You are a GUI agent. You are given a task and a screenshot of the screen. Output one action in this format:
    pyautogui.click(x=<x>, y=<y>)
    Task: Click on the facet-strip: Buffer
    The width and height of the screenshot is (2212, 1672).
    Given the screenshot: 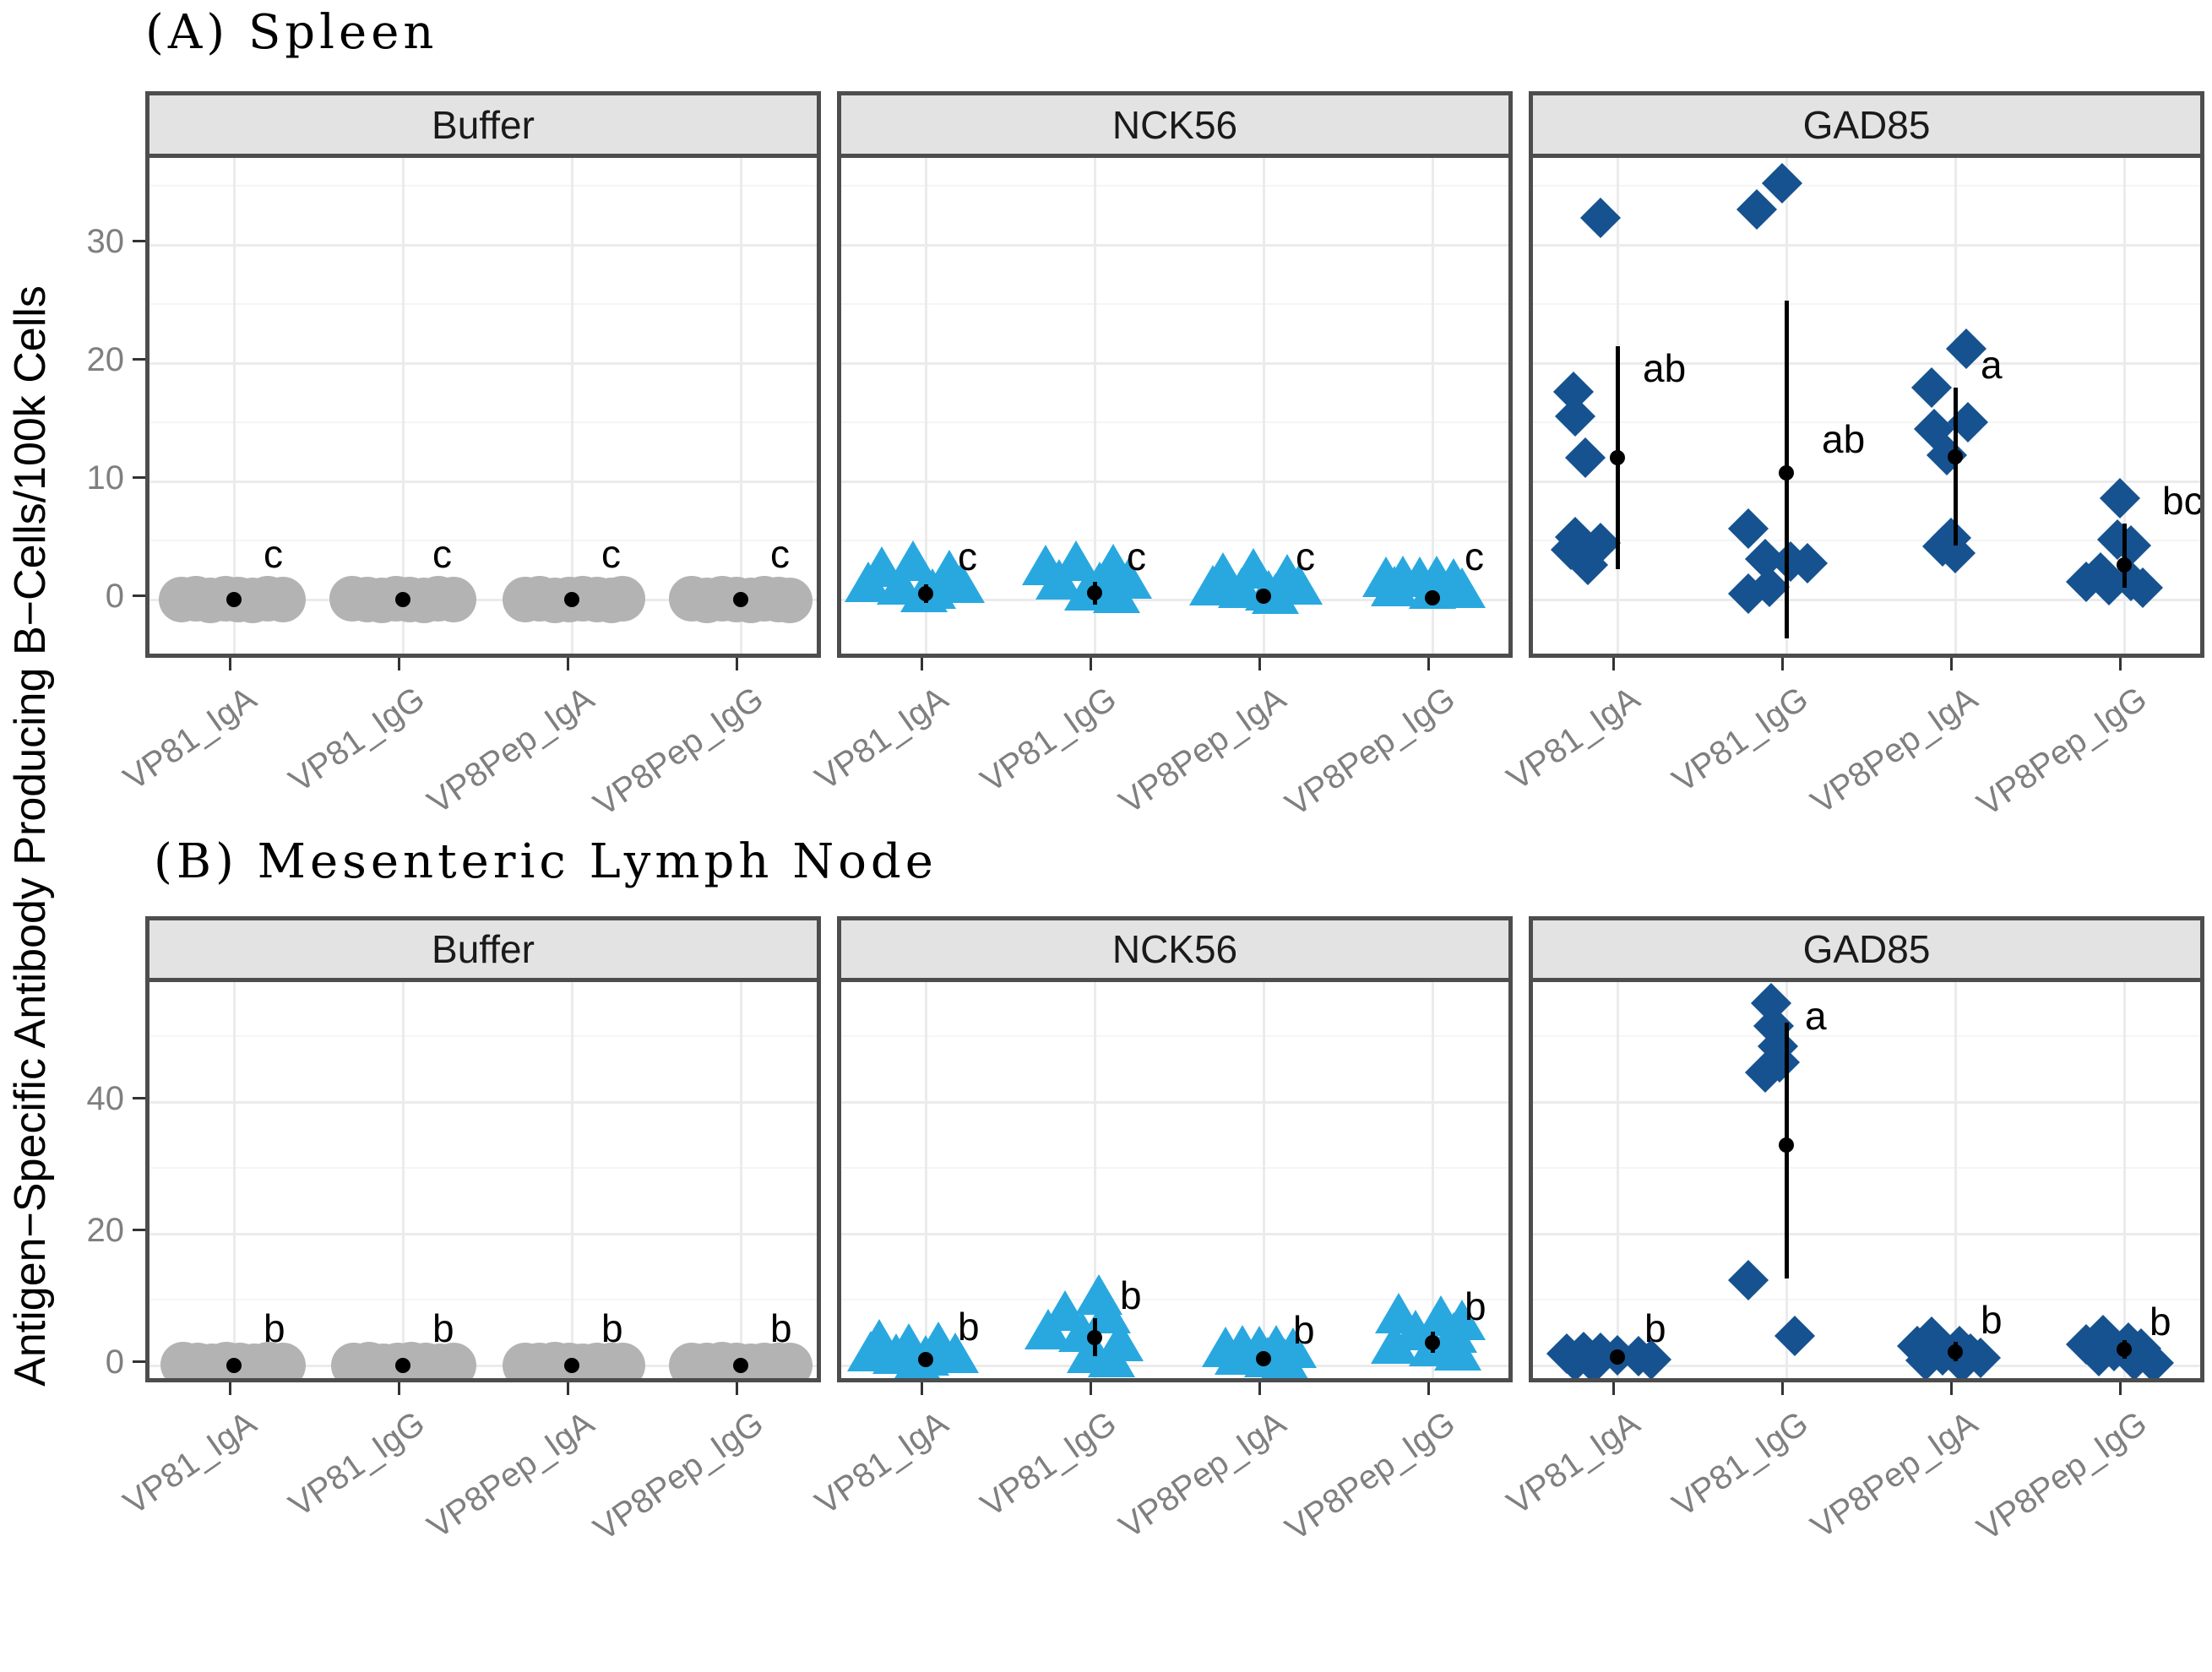 What is the action you would take?
    pyautogui.click(x=483, y=947)
    